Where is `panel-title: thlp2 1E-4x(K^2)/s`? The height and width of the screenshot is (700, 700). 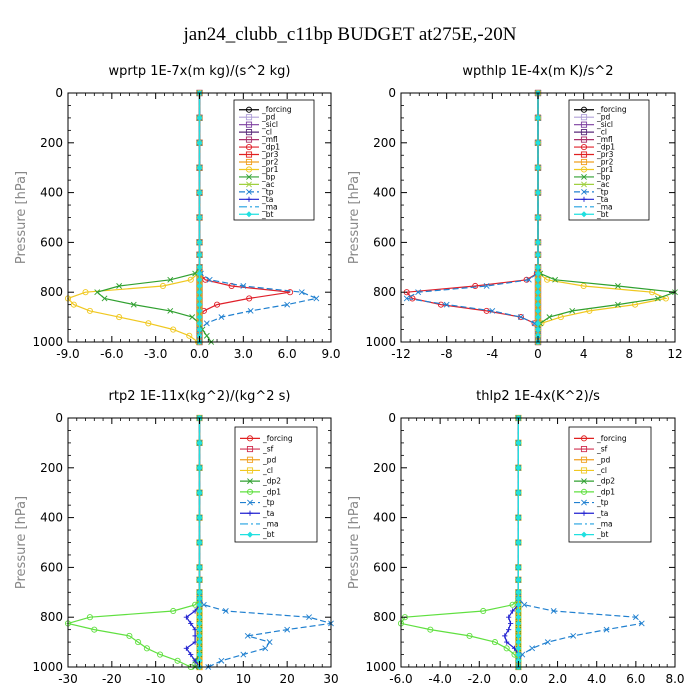
panel-title: thlp2 1E-4x(K^2)/s is located at coordinates (538, 396).